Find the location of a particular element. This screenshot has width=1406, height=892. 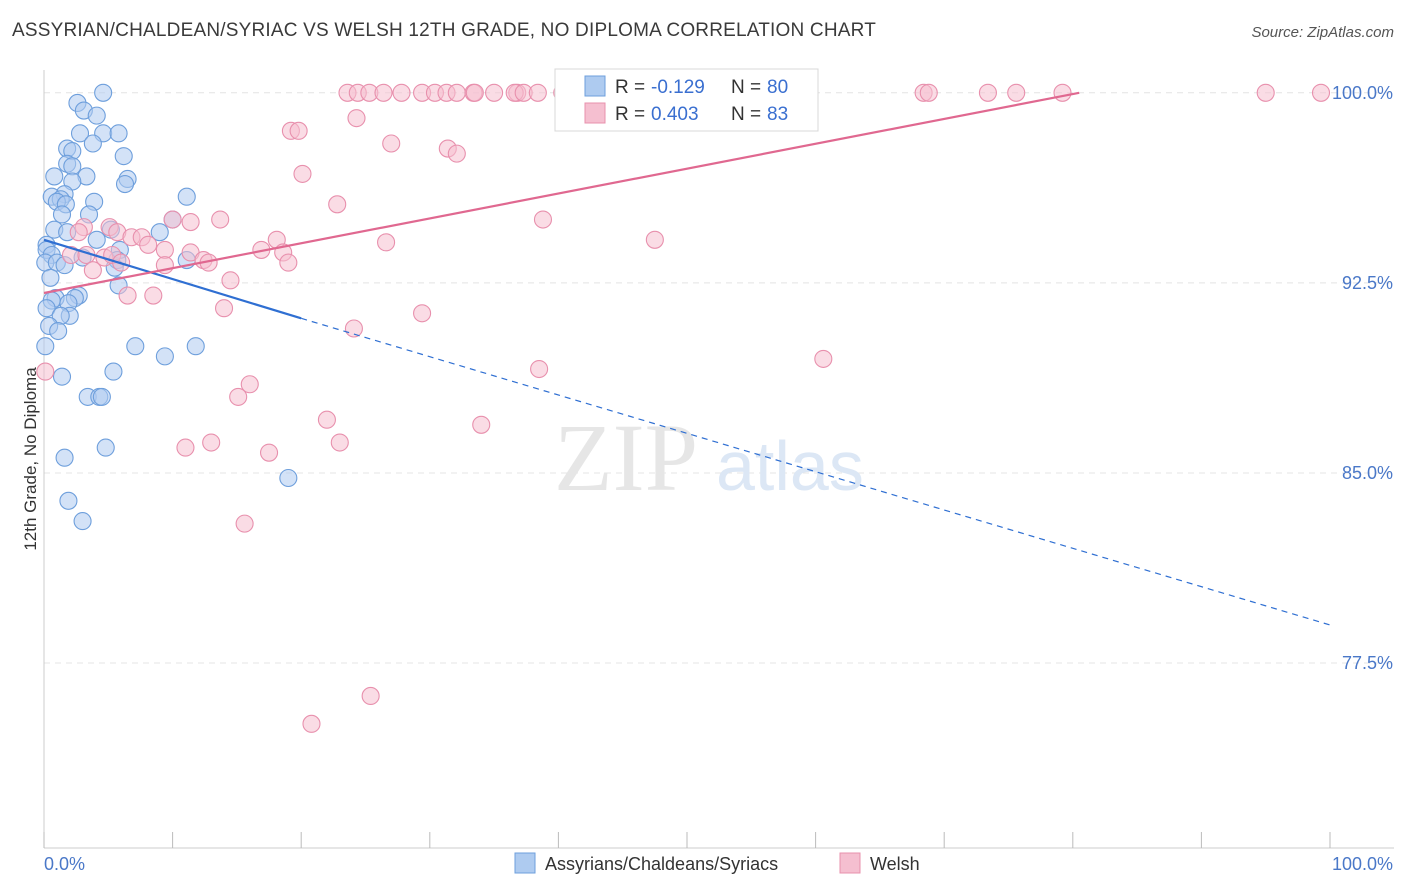

bottom-legend-label-blue: Assyrians/Chaldeans/Syriacs is located at coordinates (661, 864).